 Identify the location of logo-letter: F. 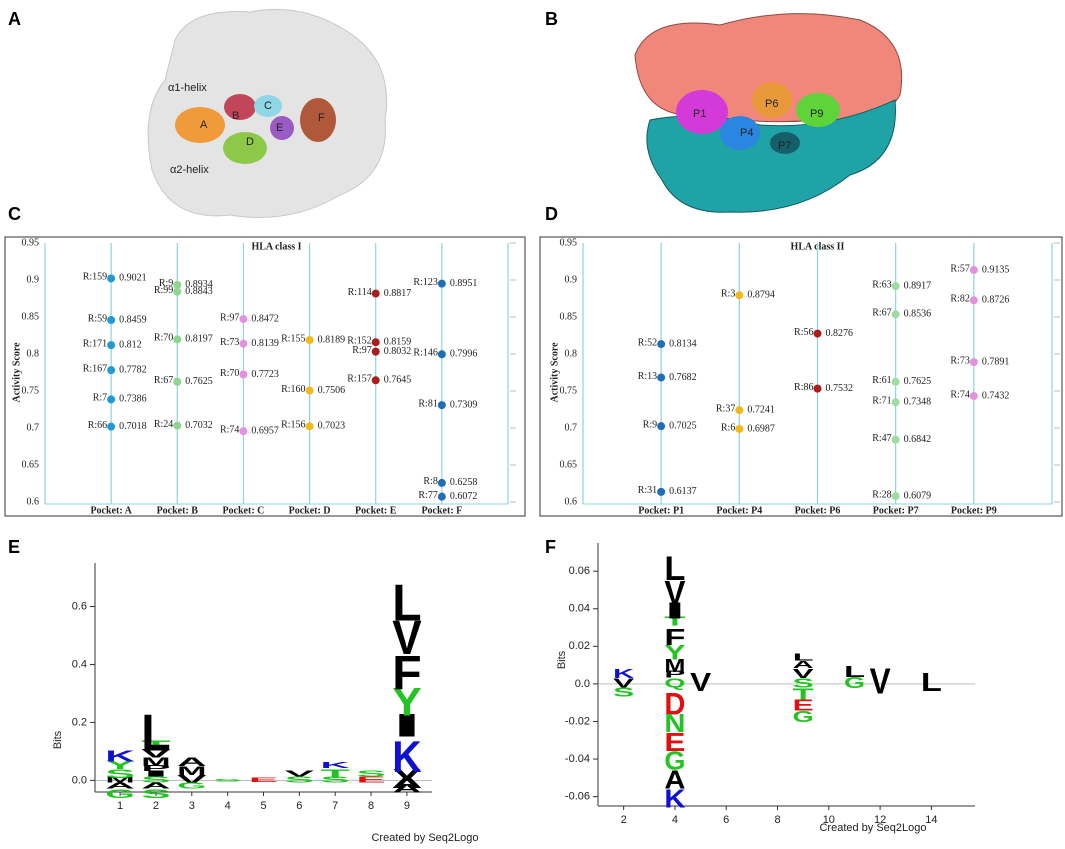
(406, 672).